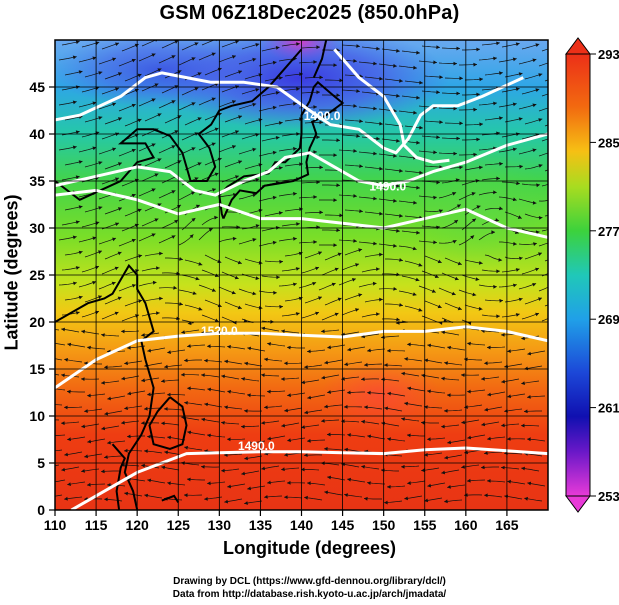 Image resolution: width=619 pixels, height=605 pixels. What do you see at coordinates (608, 54) in the screenshot?
I see `colorbar-tick-label: 293` at bounding box center [608, 54].